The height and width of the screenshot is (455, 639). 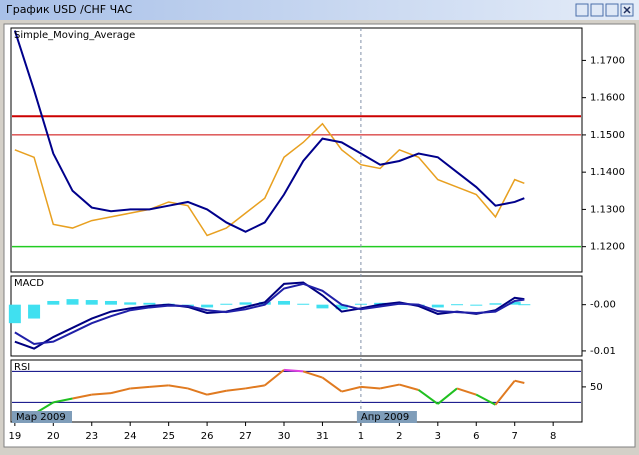 I want to click on x-tick-label: 6, so click(x=476, y=436).